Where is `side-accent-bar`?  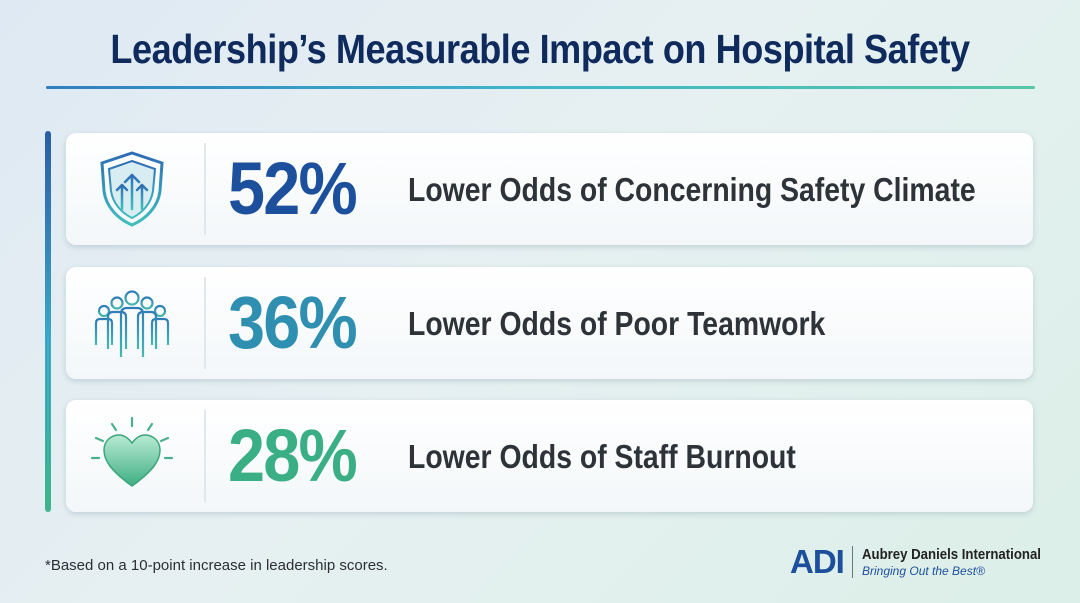 side-accent-bar is located at coordinates (48, 321).